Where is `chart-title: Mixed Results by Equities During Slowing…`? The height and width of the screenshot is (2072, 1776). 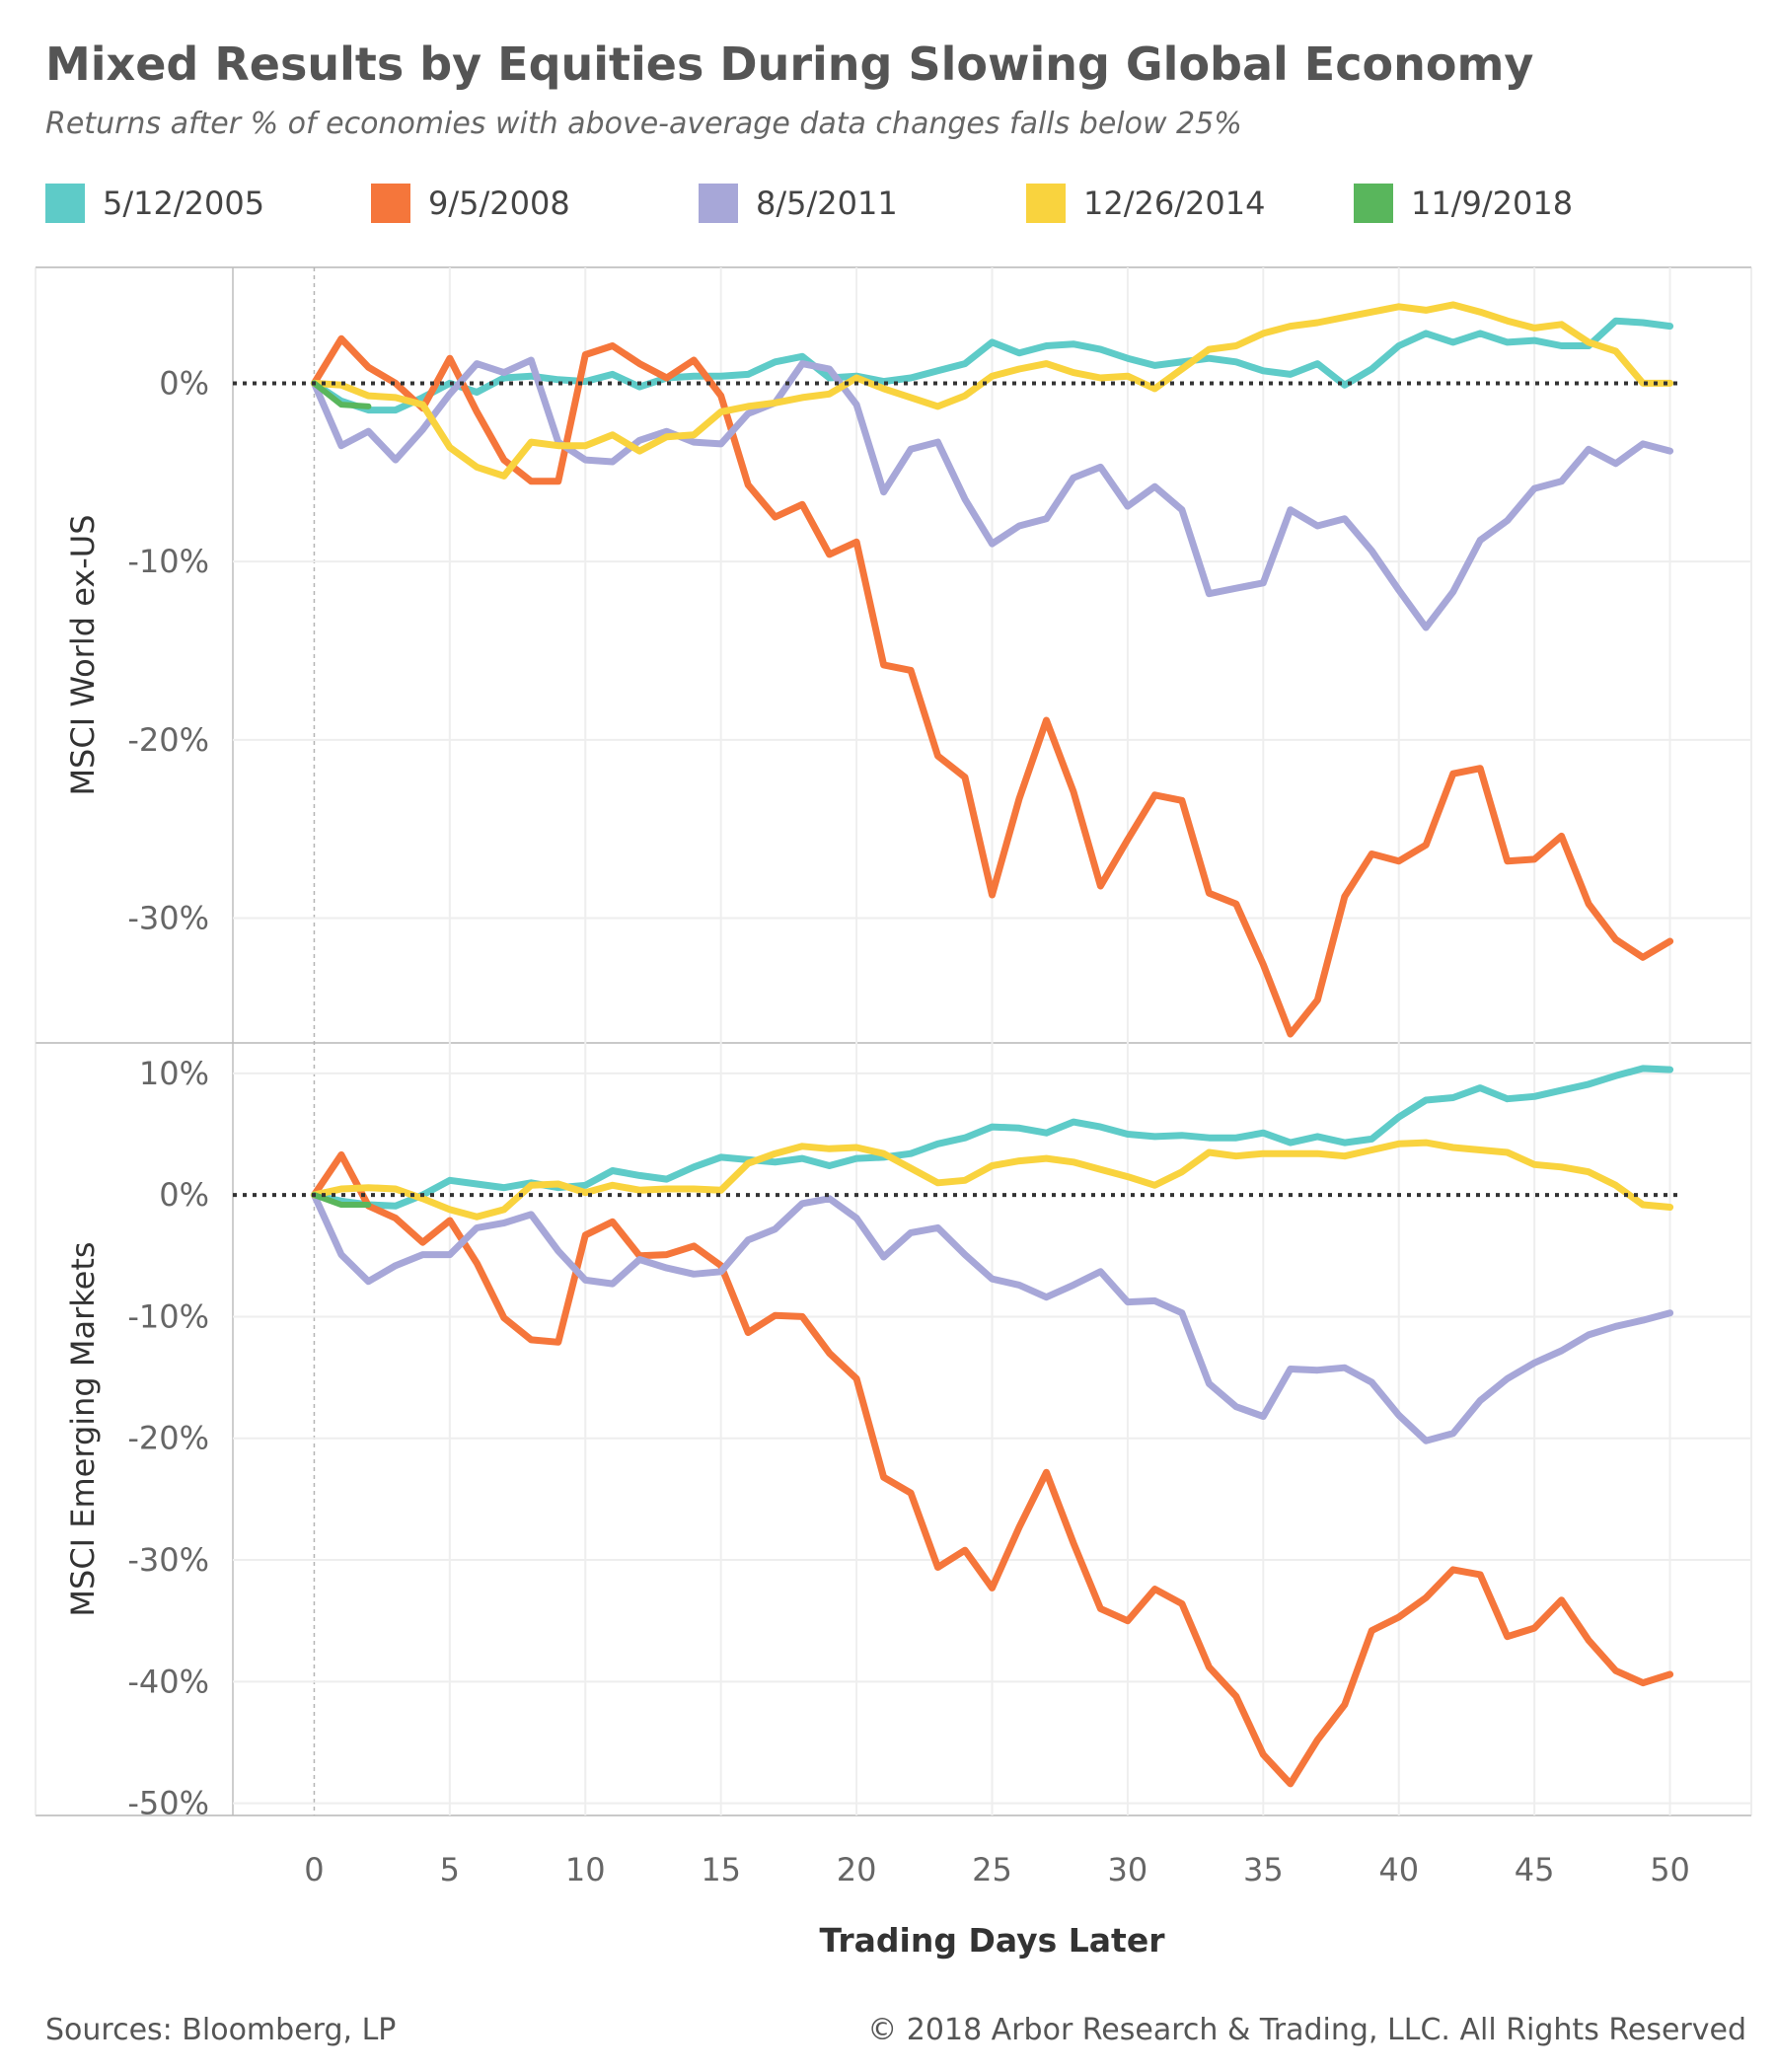
chart-title: Mixed Results by Equities During Slowing… is located at coordinates (790, 64).